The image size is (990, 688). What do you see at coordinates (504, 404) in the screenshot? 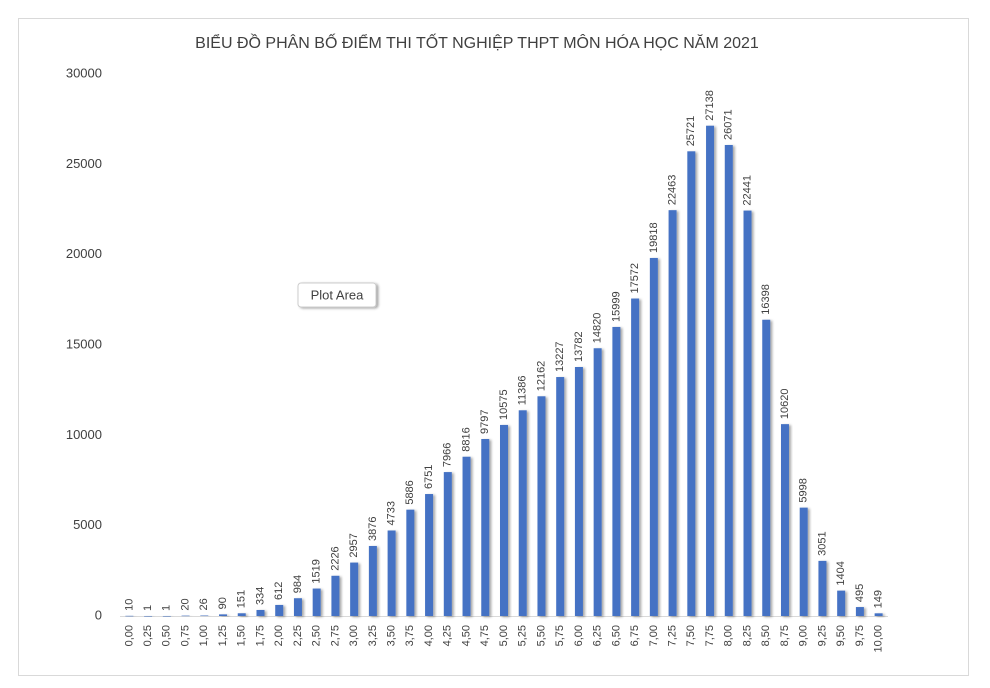
I see `value-label: 10575` at bounding box center [504, 404].